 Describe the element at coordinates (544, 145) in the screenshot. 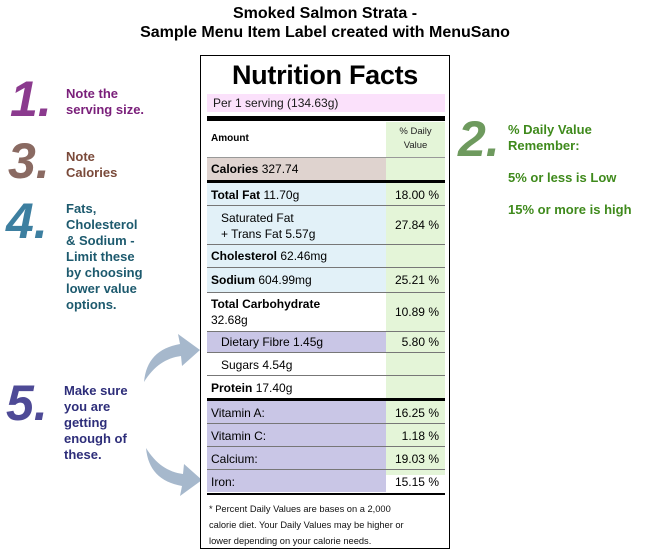

I see `note-2-line2: Remember:` at that location.